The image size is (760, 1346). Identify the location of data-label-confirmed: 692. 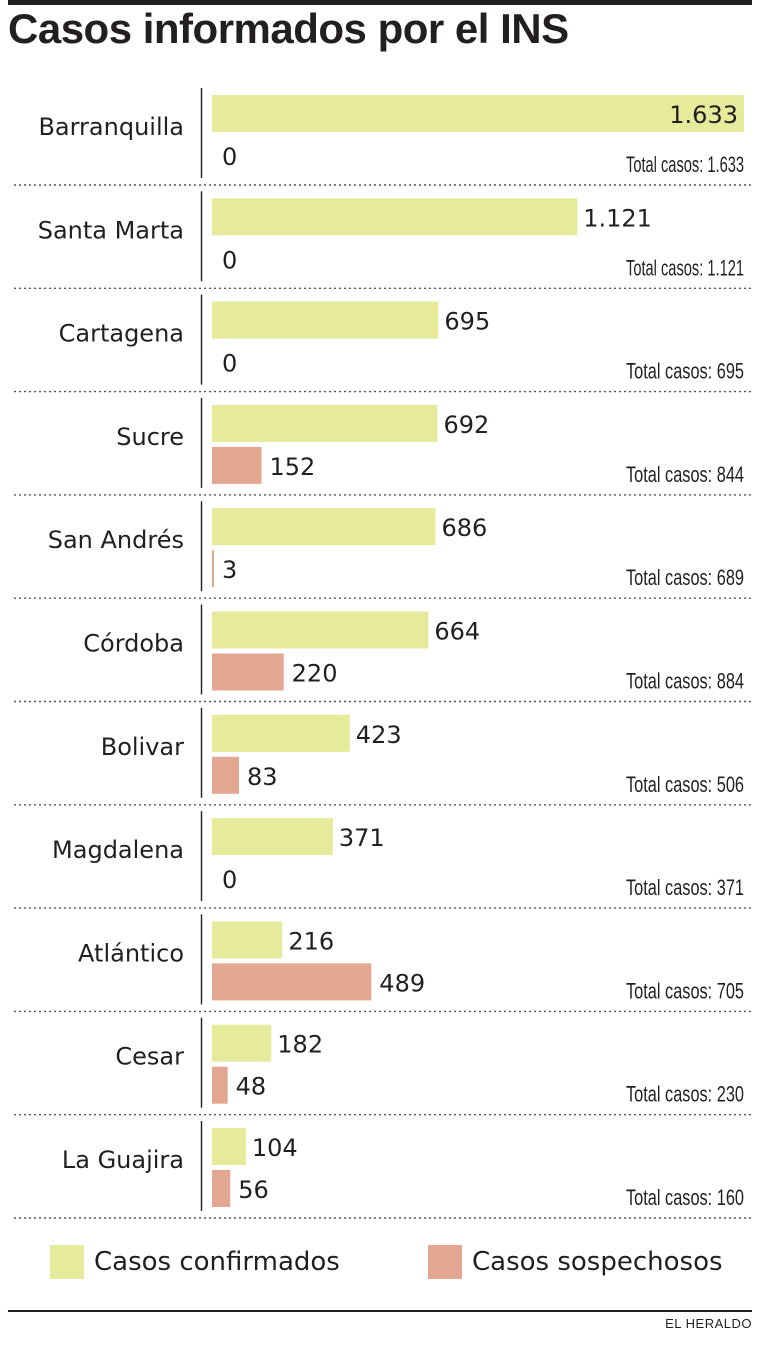
(466, 425).